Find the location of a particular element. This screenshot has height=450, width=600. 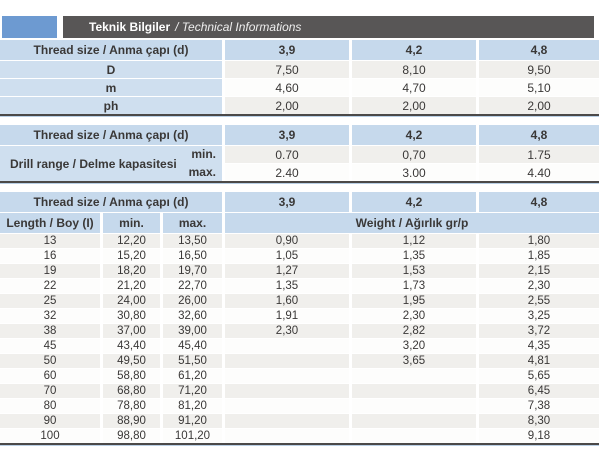

weight-cell-4-8: 5,65 is located at coordinates (539, 376).